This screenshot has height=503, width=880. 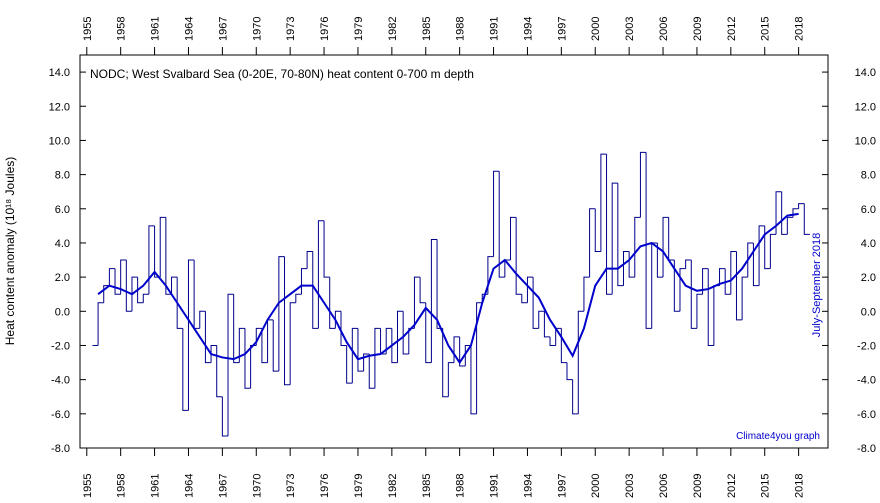 I want to click on x-tick-label: 1991, so click(x=495, y=486).